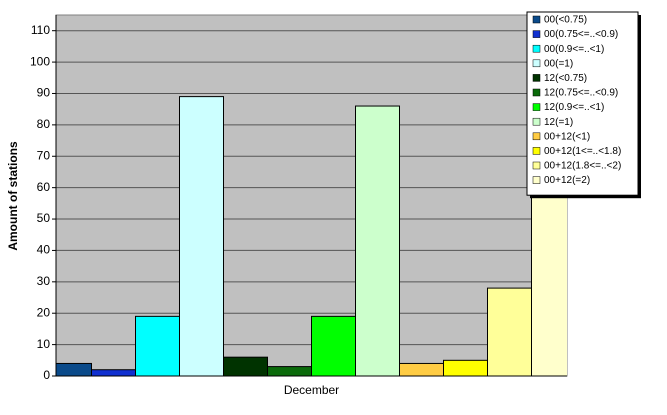  Describe the element at coordinates (582, 166) in the screenshot. I see `legend-label: 00+12(1.8<=..<2)` at that location.